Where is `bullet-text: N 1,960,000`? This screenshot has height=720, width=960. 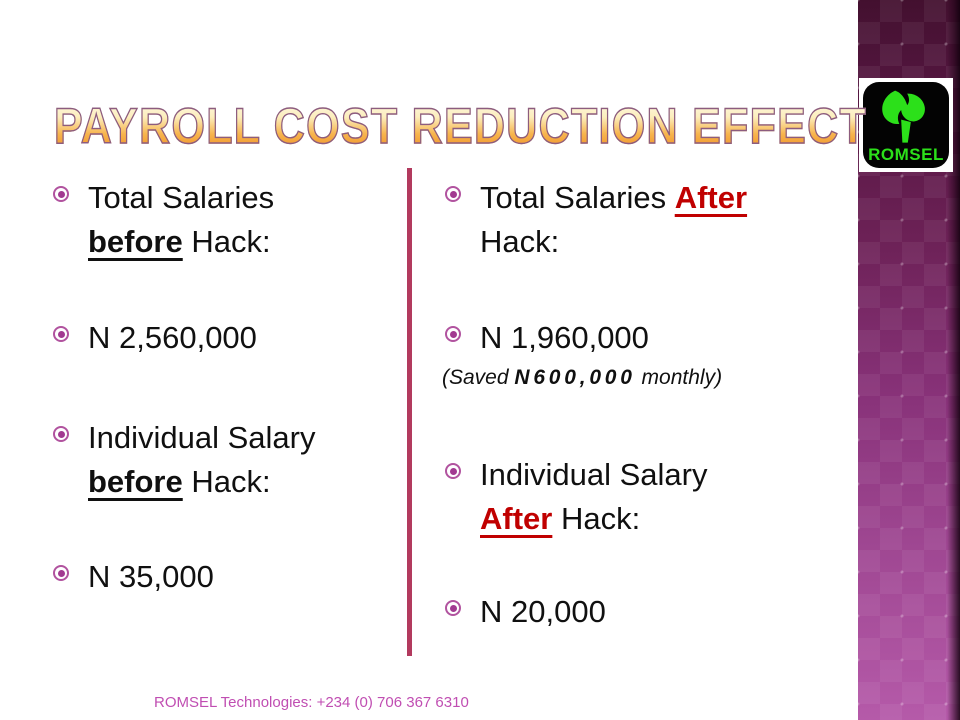 bullet-text: N 1,960,000 is located at coordinates (564, 337).